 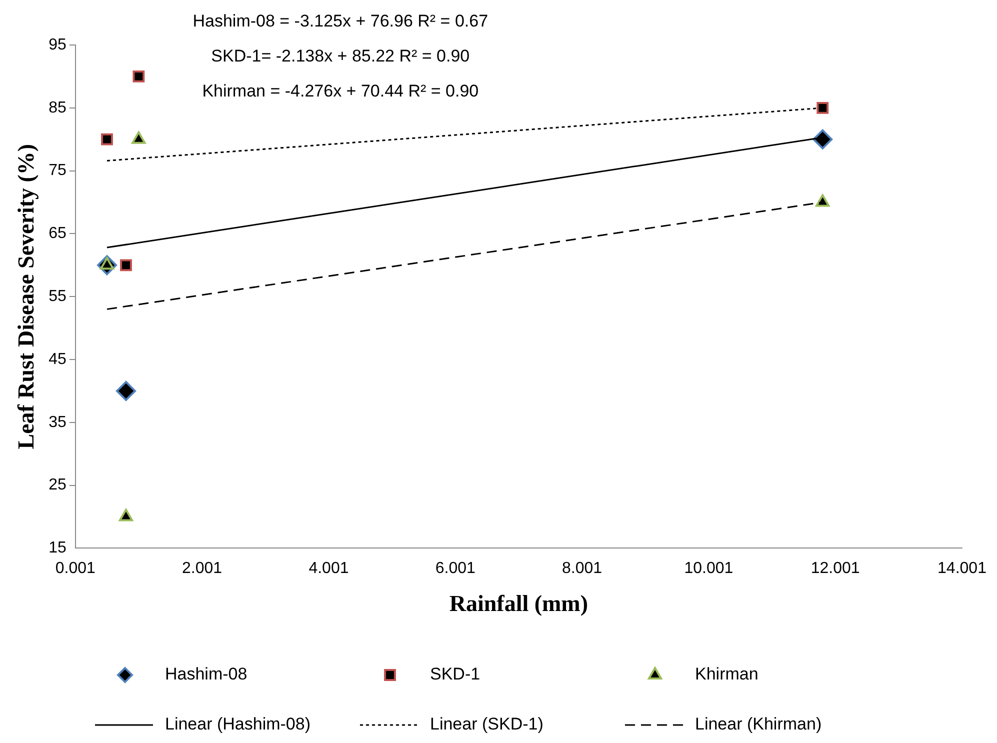 I want to click on x-tick-label: 12.001, so click(x=835, y=569).